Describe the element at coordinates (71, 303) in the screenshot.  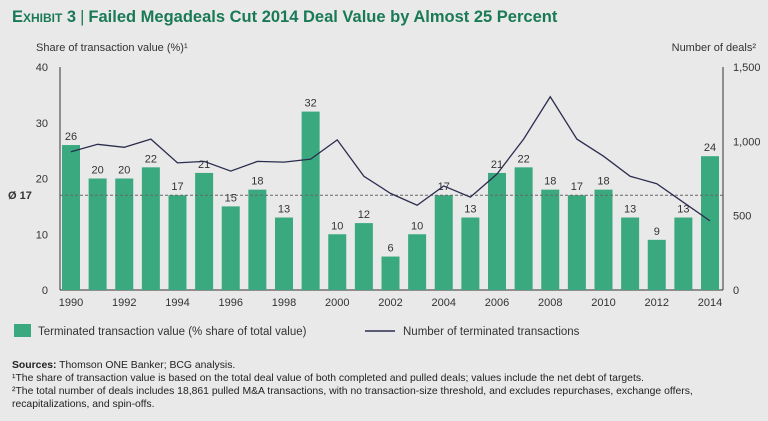
I see `x-tick-label: 1990` at that location.